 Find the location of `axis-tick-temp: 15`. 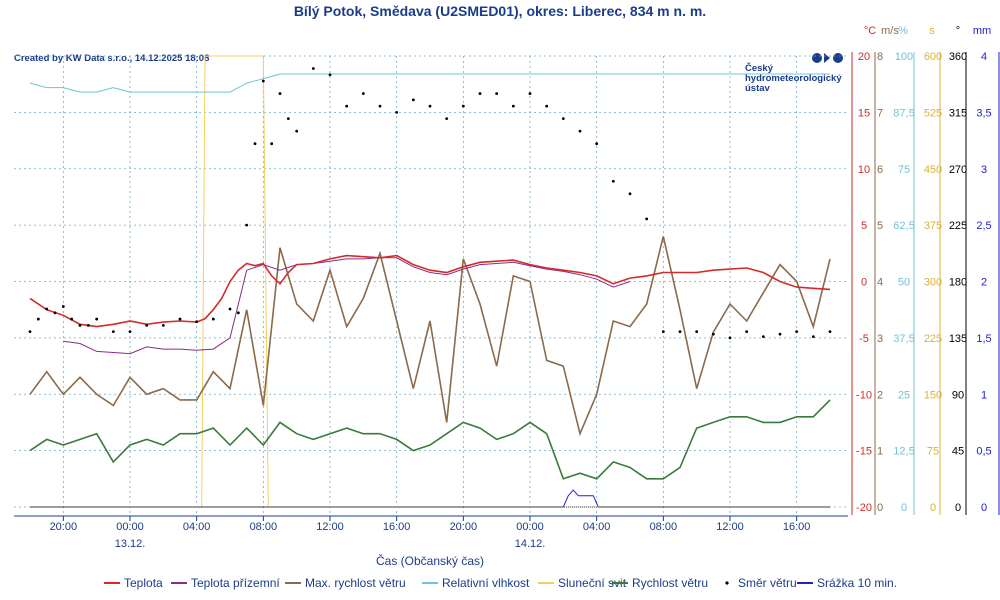

axis-tick-temp: 15 is located at coordinates (864, 113).